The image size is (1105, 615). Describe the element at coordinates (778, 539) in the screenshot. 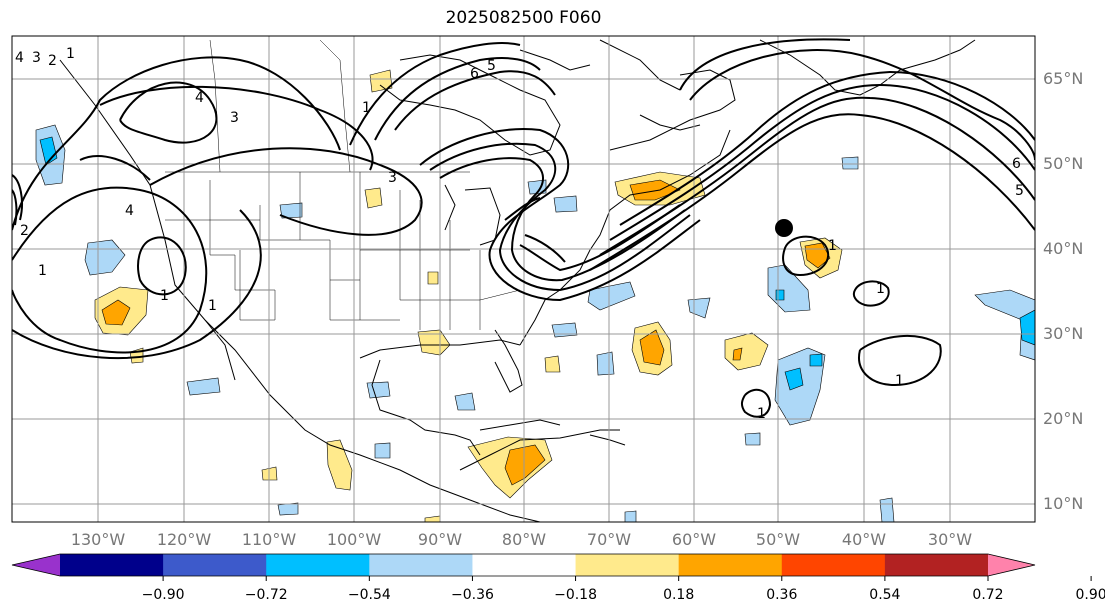

I see `lon-label: 50°W` at that location.